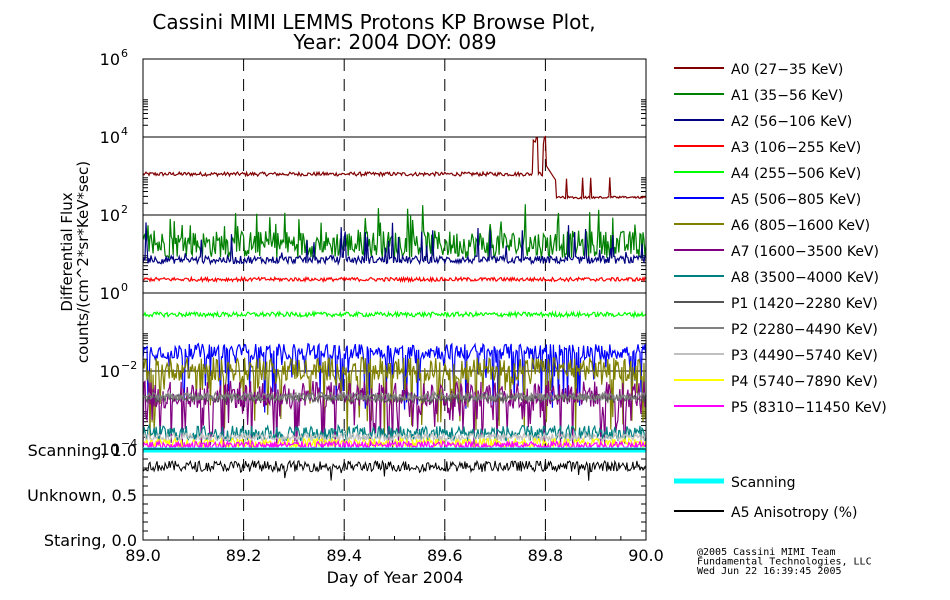  Describe the element at coordinates (796, 174) in the screenshot. I see `legend-label: A4 (255−506 KeV)` at that location.